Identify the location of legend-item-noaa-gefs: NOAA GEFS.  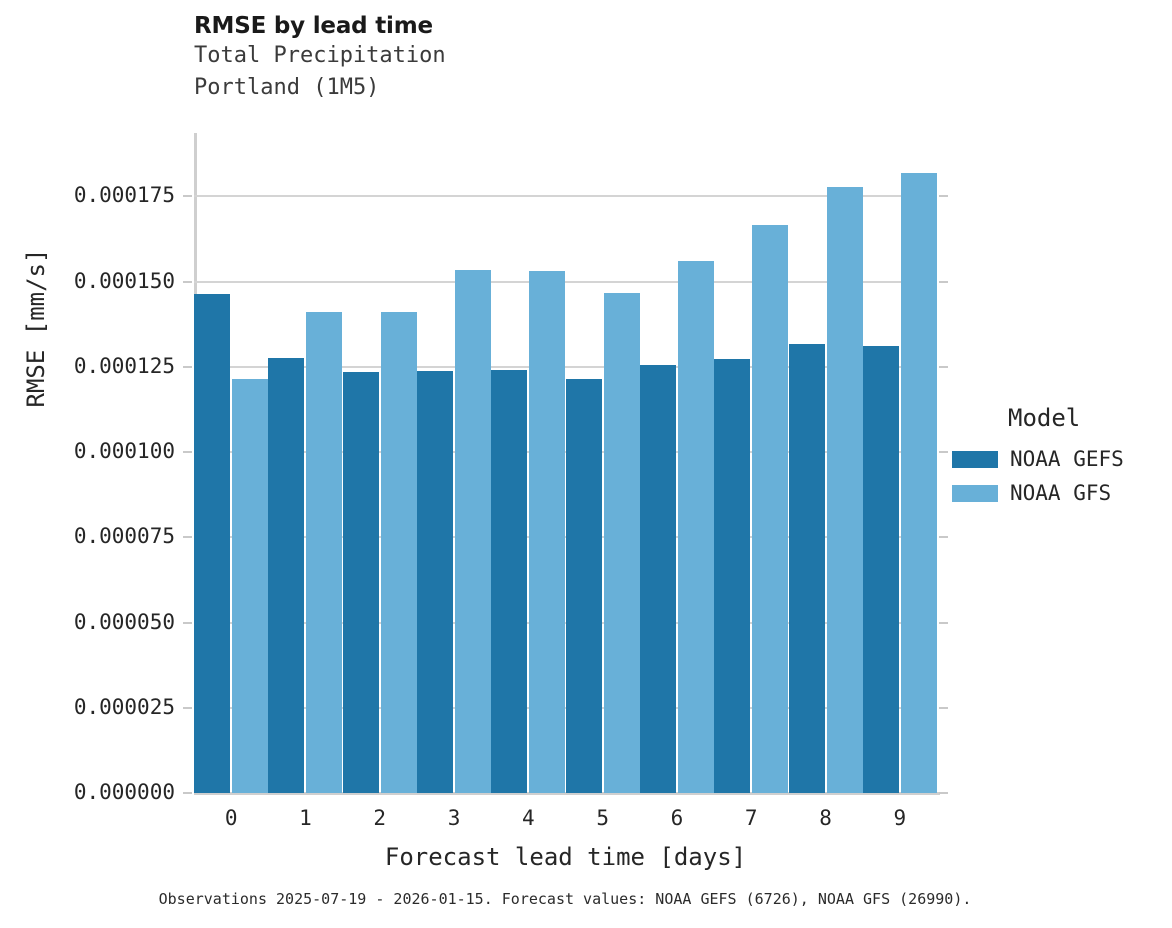
(1038, 459).